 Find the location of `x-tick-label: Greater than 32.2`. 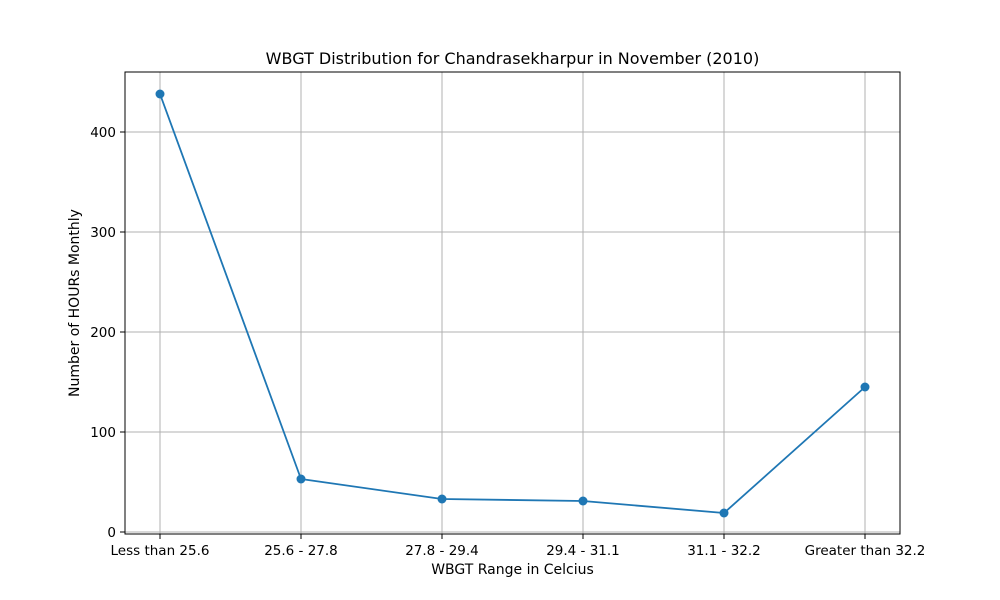

x-tick-label: Greater than 32.2 is located at coordinates (865, 551).